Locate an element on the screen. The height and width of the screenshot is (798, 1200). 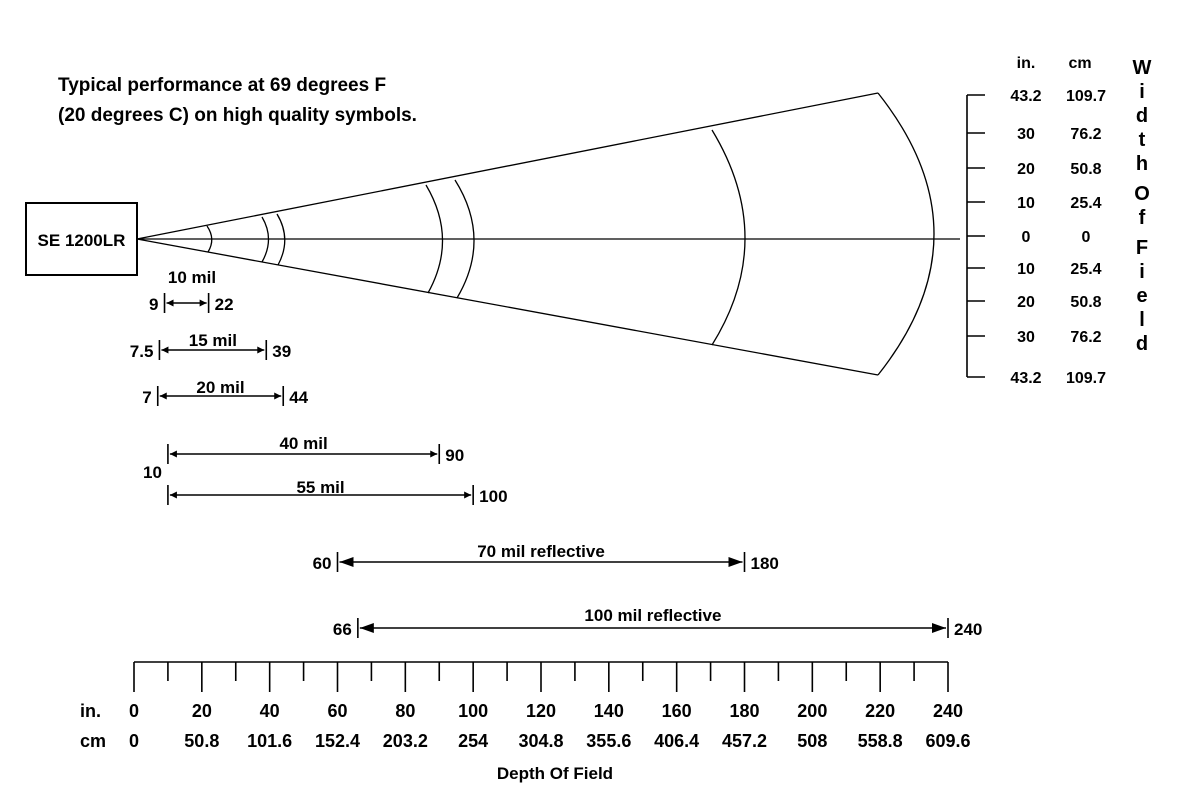
width-label-cm: 109.7 is located at coordinates (1086, 378).